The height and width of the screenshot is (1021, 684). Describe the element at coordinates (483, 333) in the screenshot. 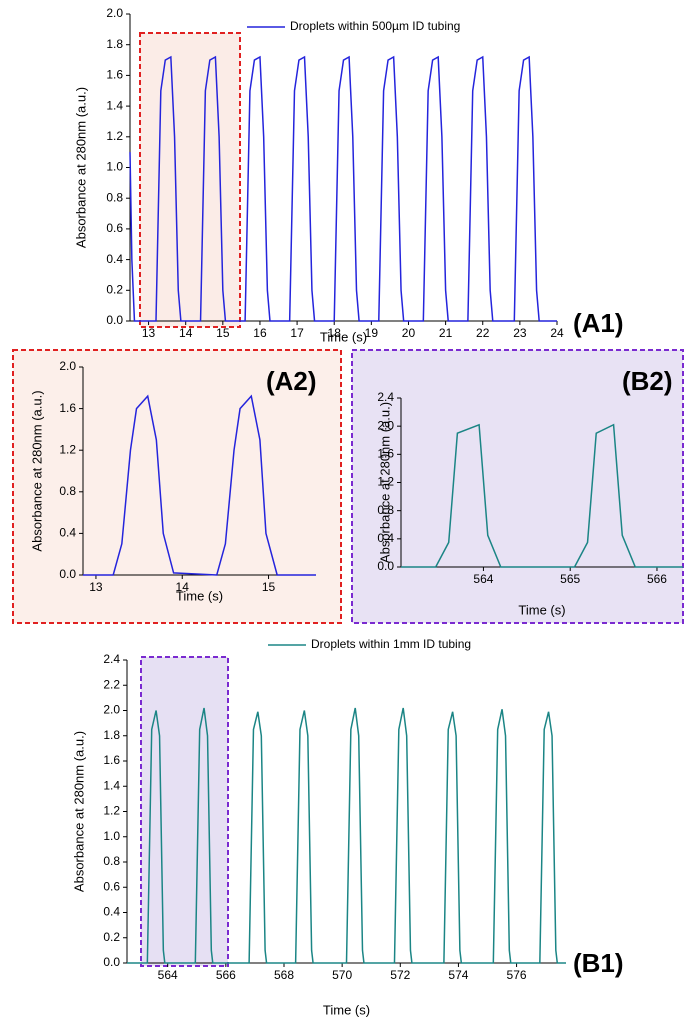

I see `x-tick-label: 22` at that location.